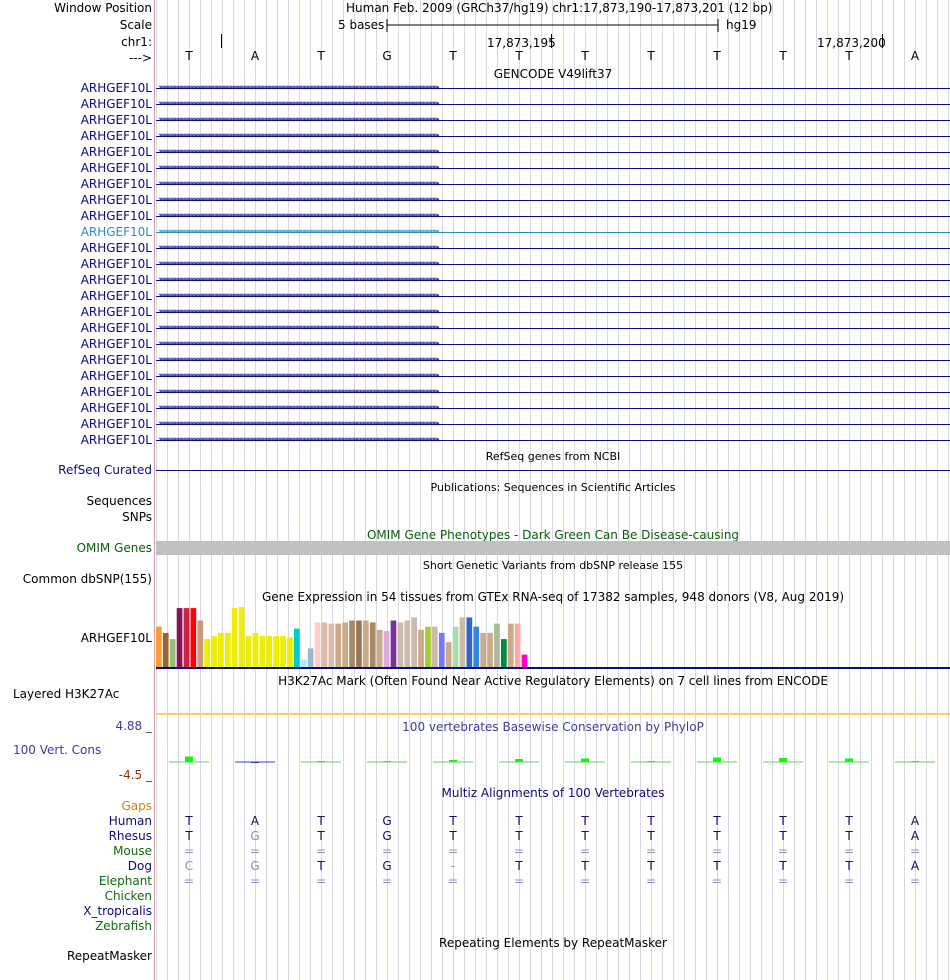 The width and height of the screenshot is (950, 980). I want to click on refseq-gene-line, so click(553, 470).